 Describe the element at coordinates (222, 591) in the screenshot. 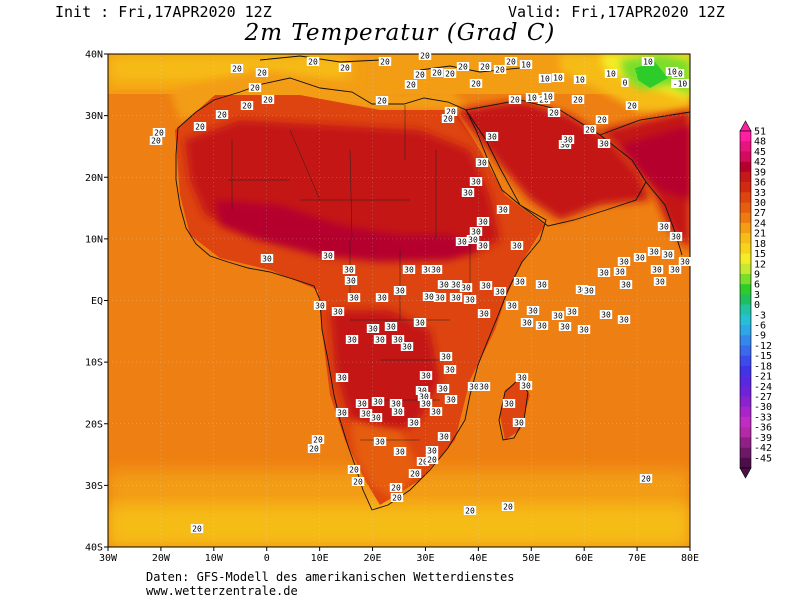

I see `website-credit: www.wetterzentrale.de` at that location.